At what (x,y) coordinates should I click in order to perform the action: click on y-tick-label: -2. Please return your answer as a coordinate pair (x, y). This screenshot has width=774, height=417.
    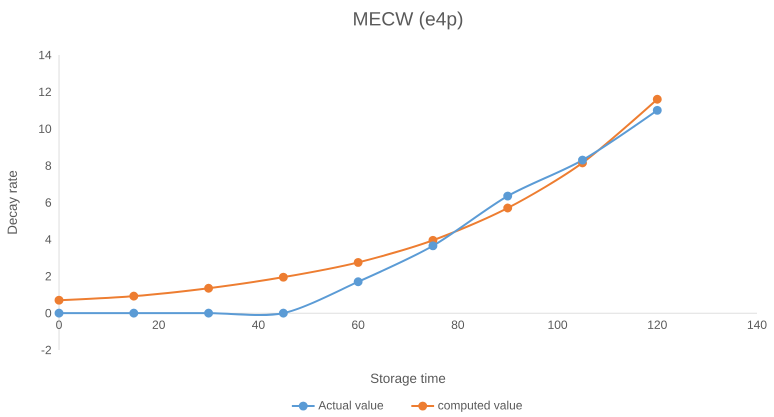
    Looking at the image, I should click on (47, 350).